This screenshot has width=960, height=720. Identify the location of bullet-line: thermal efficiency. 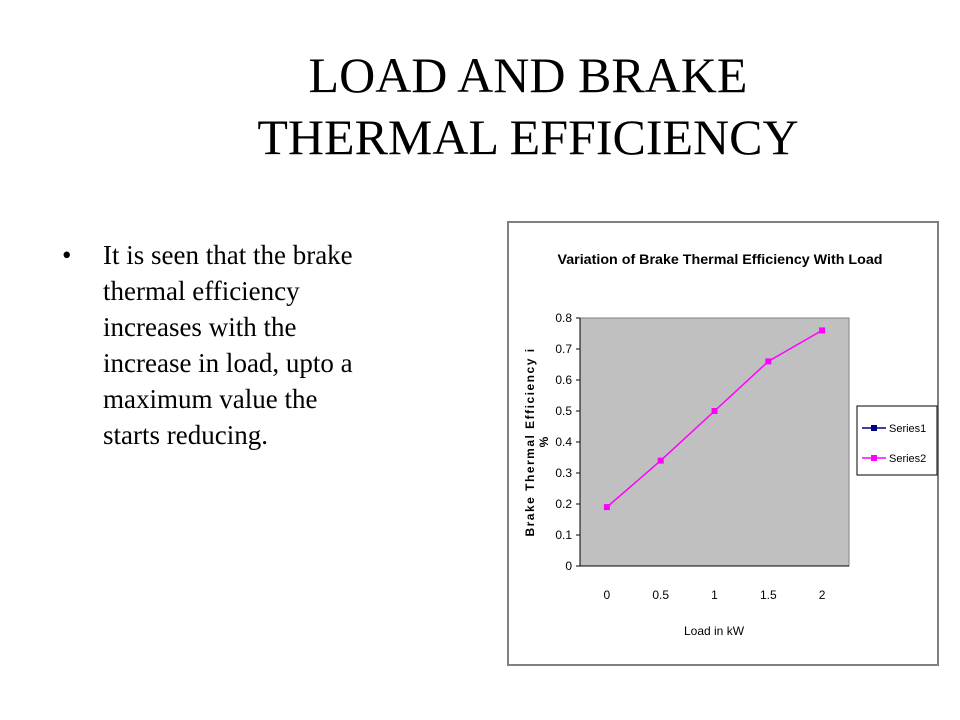
(201, 291).